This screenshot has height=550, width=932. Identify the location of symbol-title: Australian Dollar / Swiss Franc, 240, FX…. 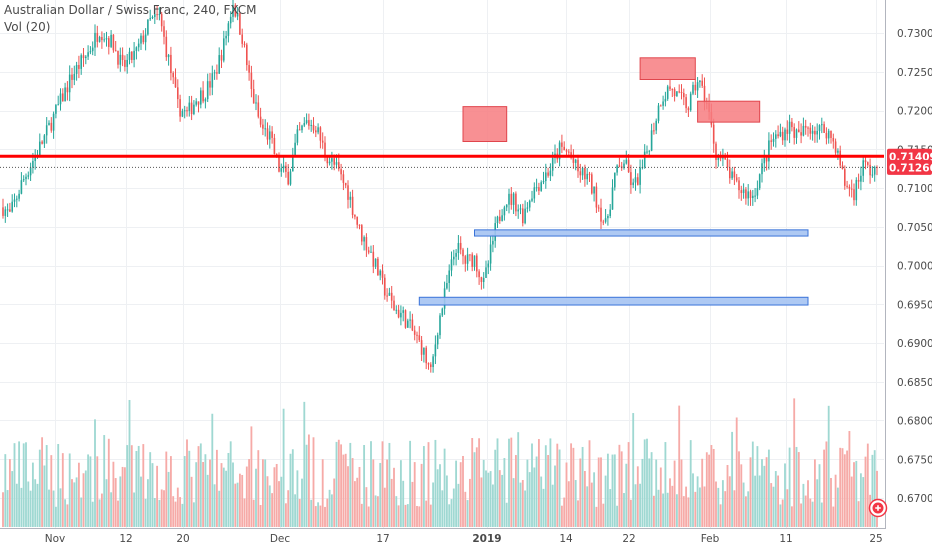
(130, 10).